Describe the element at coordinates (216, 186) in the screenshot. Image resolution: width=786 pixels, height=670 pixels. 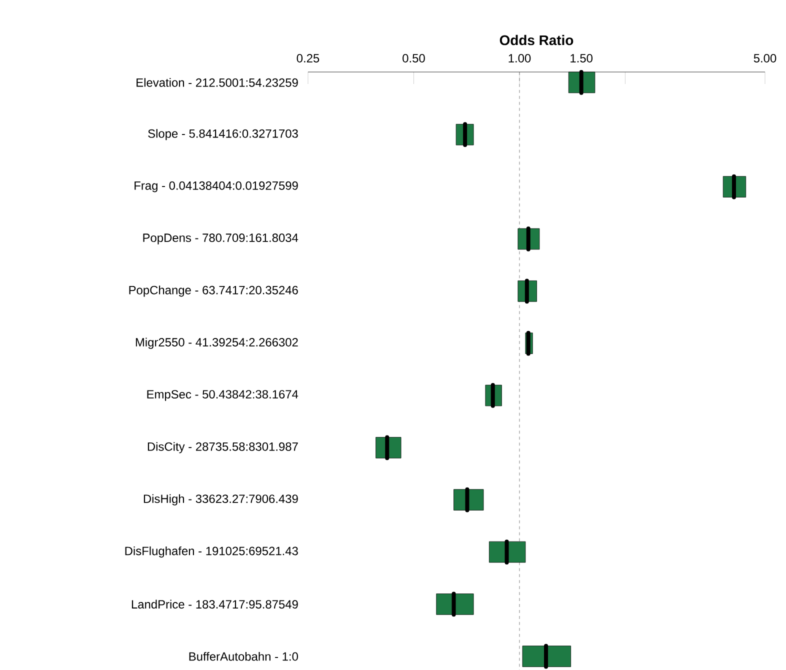
I see `y-tick-label: Frag - 0.04138404:0.01927599` at that location.